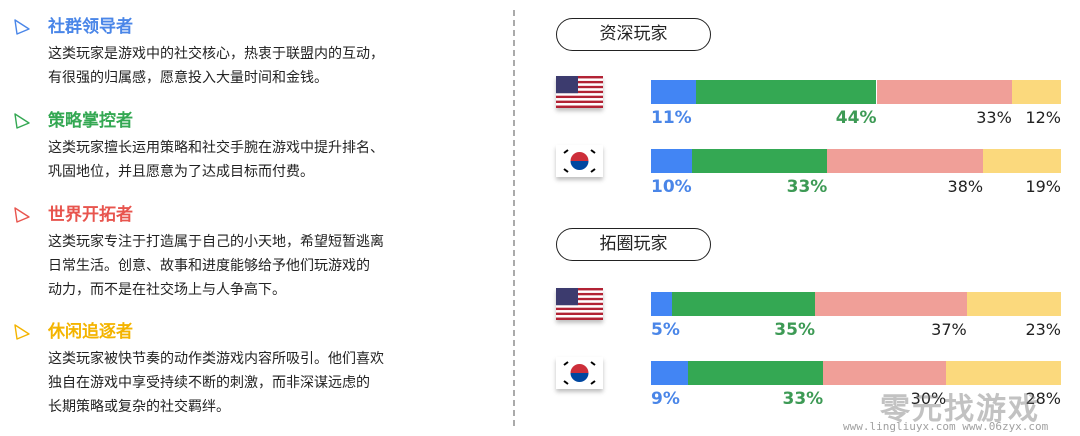 This screenshot has width=1080, height=436. I want to click on watermark-urls: www.lingliuyx.com www.06zyx.com, so click(946, 426).